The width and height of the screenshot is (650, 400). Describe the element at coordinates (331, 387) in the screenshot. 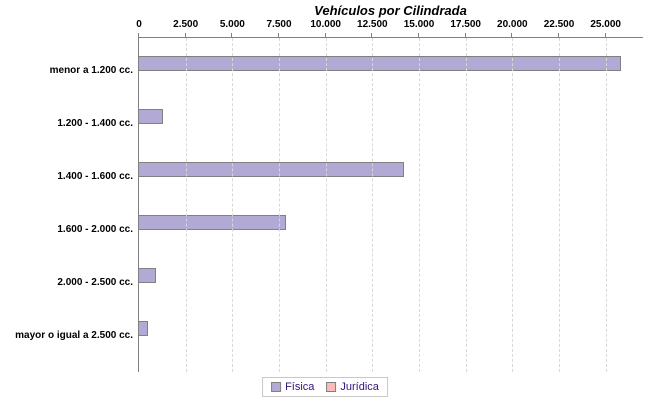

I see `legend-swatch-juridica` at that location.